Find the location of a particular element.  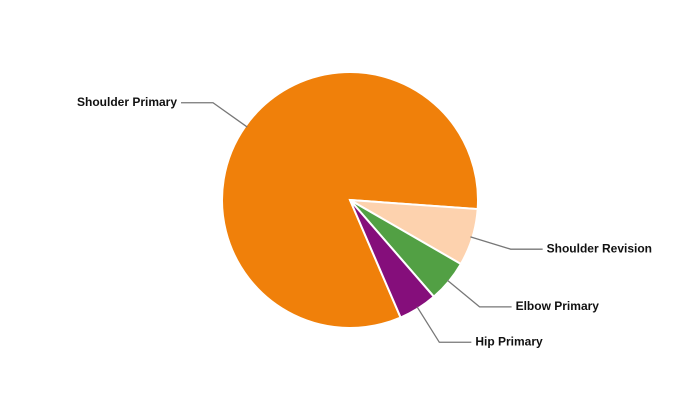

slice-label: Shoulder Primary is located at coordinates (127, 102).